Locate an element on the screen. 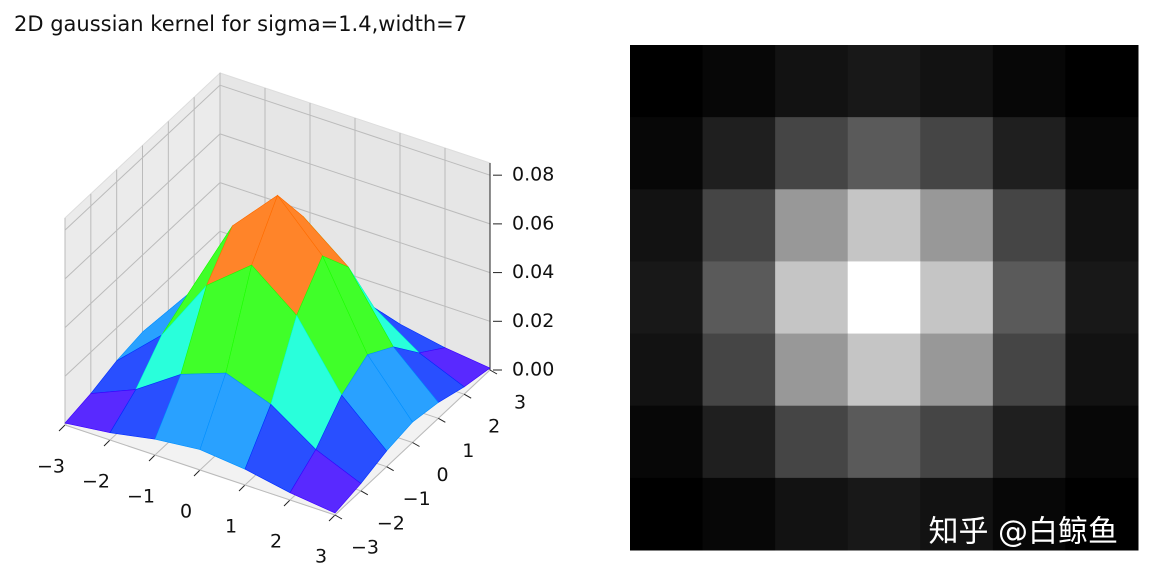 This screenshot has width=1150, height=586. watermark: 知乎 @白鲸鱼 is located at coordinates (1023, 532).